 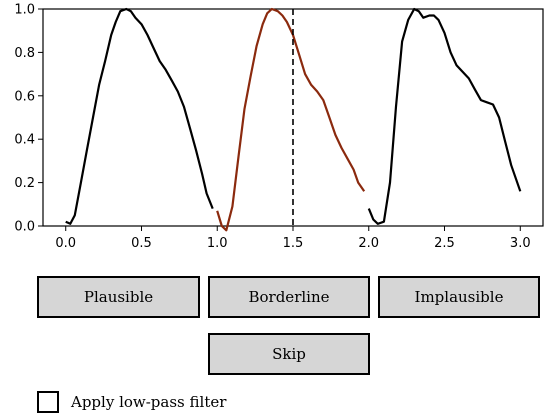 I want to click on low-pass-filter-checkbox, so click(x=48, y=402).